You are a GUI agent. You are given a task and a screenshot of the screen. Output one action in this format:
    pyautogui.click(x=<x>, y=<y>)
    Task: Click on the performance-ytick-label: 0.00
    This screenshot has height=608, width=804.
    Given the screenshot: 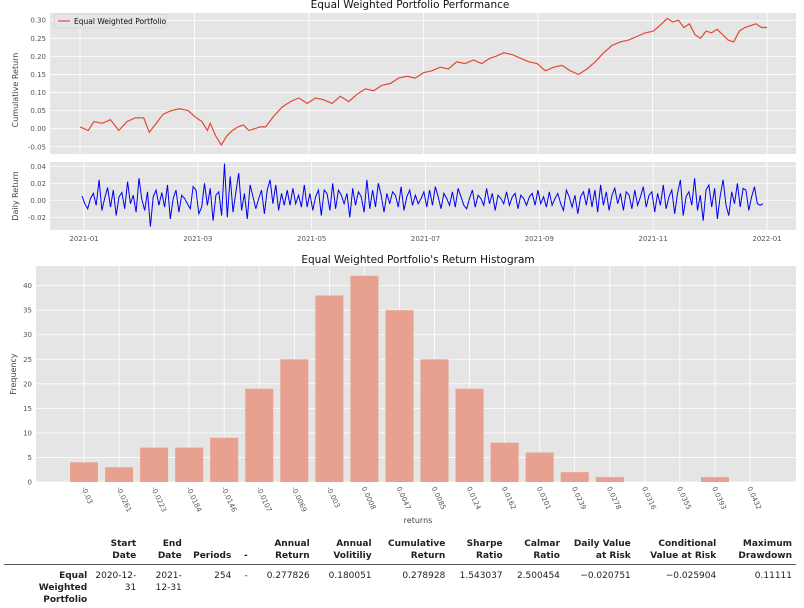 What is the action you would take?
    pyautogui.click(x=38, y=129)
    